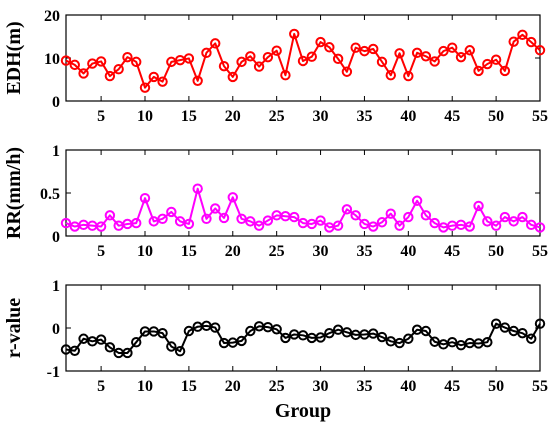  What do you see at coordinates (408, 251) in the screenshot?
I see `x-tick-label: 40` at bounding box center [408, 251].